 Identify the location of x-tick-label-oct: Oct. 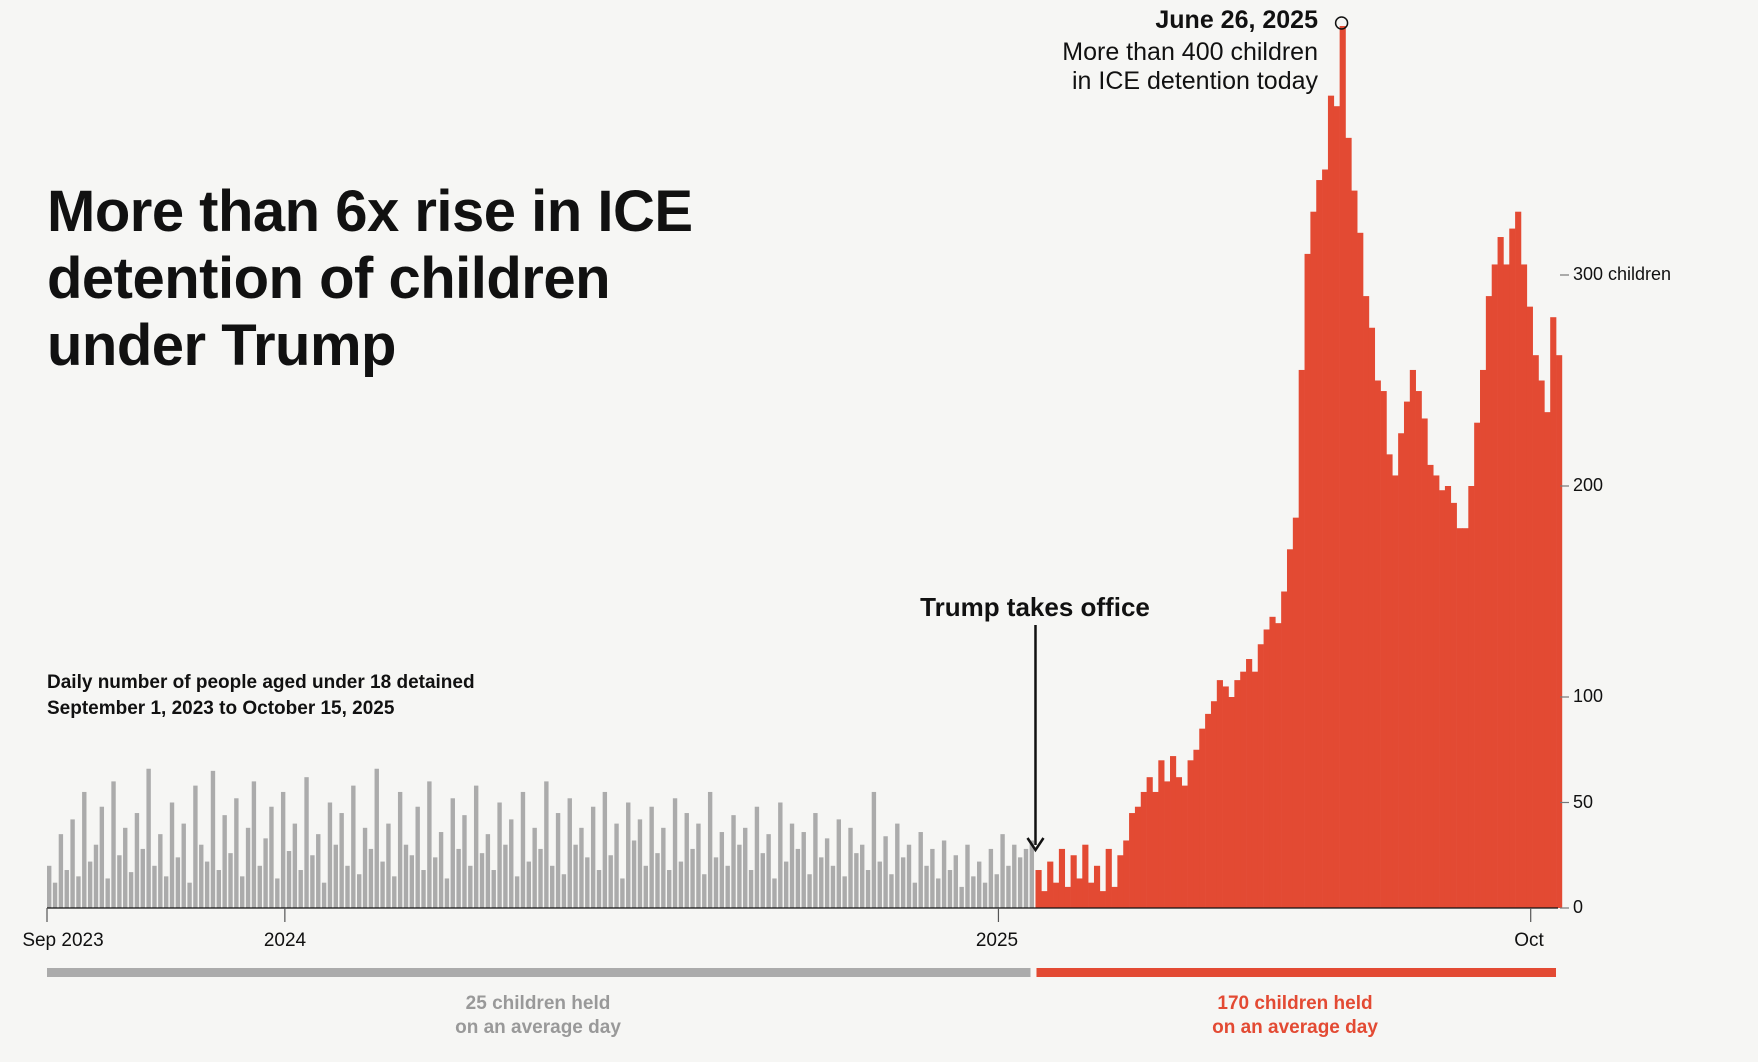
(1529, 940).